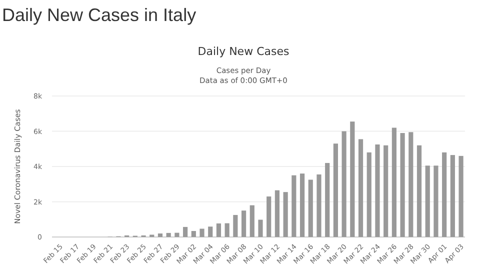 The height and width of the screenshot is (278, 477). What do you see at coordinates (99, 15) in the screenshot?
I see `chart-title: Daily New Cases in Italy` at bounding box center [99, 15].